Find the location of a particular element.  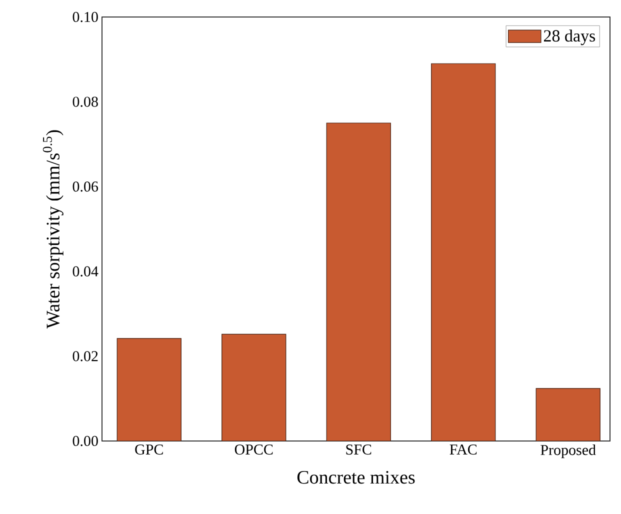

y-tick-label: 0.08 is located at coordinates (85, 101).